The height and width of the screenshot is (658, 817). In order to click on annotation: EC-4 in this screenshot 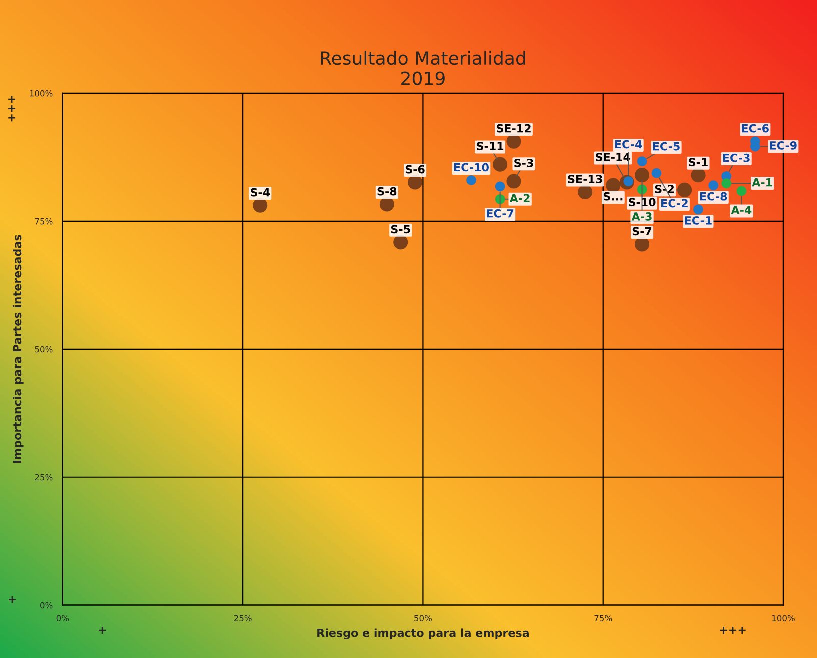, I will do `click(628, 144)`.